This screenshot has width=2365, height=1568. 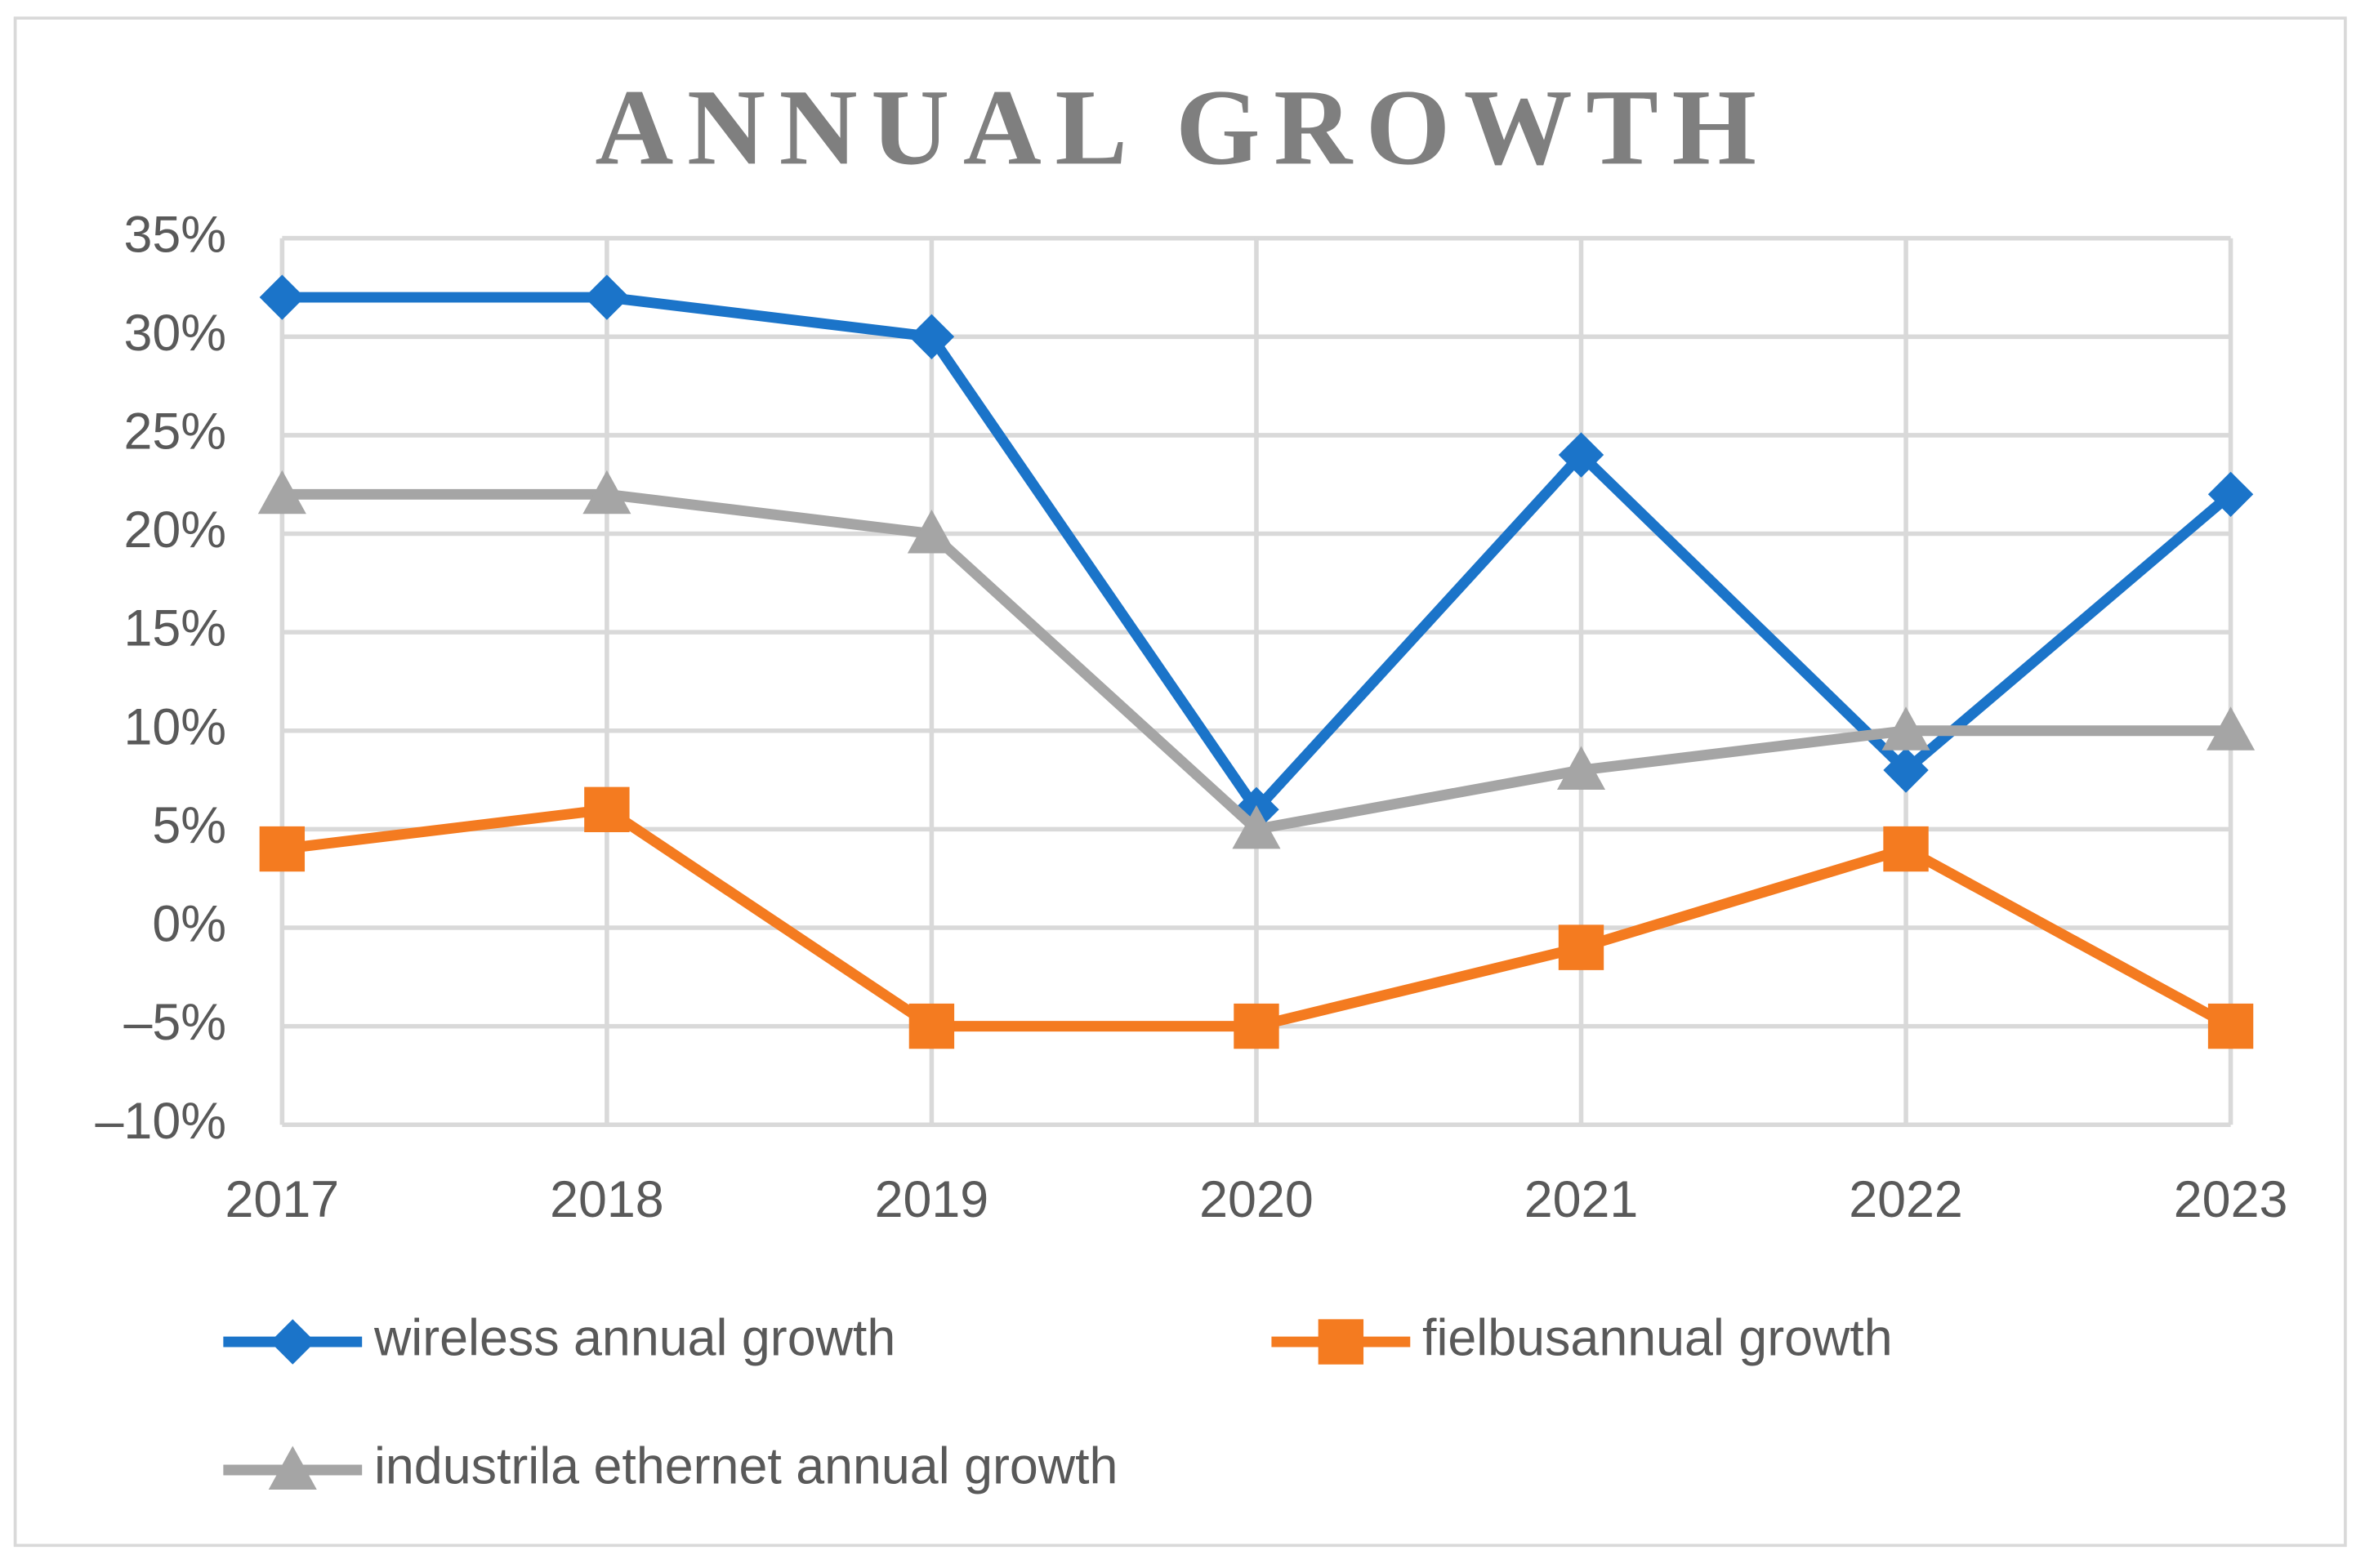 I want to click on x-tick-label: 2017, so click(x=282, y=1199).